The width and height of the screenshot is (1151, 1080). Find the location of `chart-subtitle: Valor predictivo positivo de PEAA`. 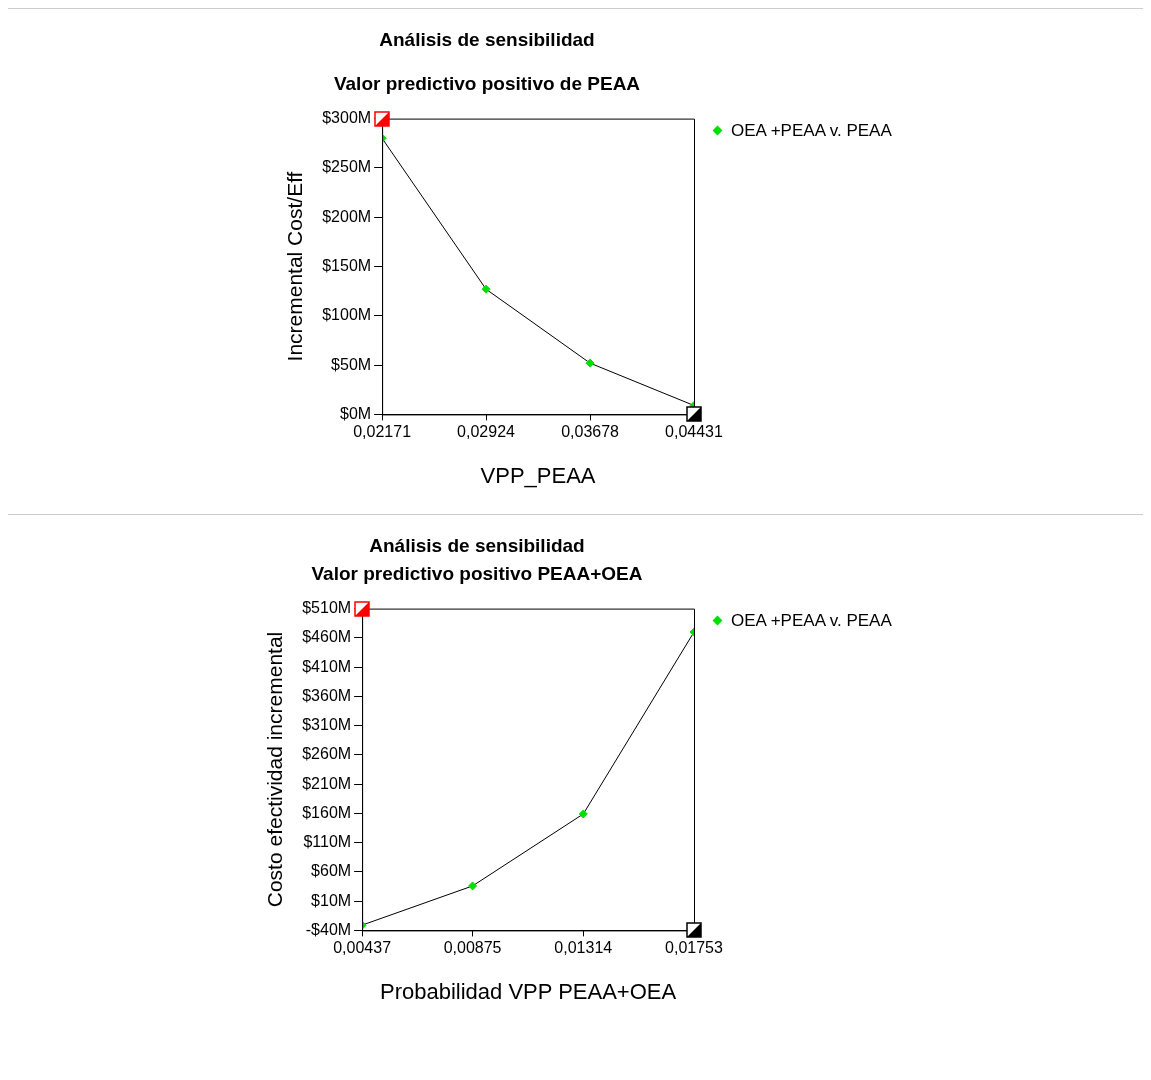

chart-subtitle: Valor predictivo positivo de PEAA is located at coordinates (487, 84).